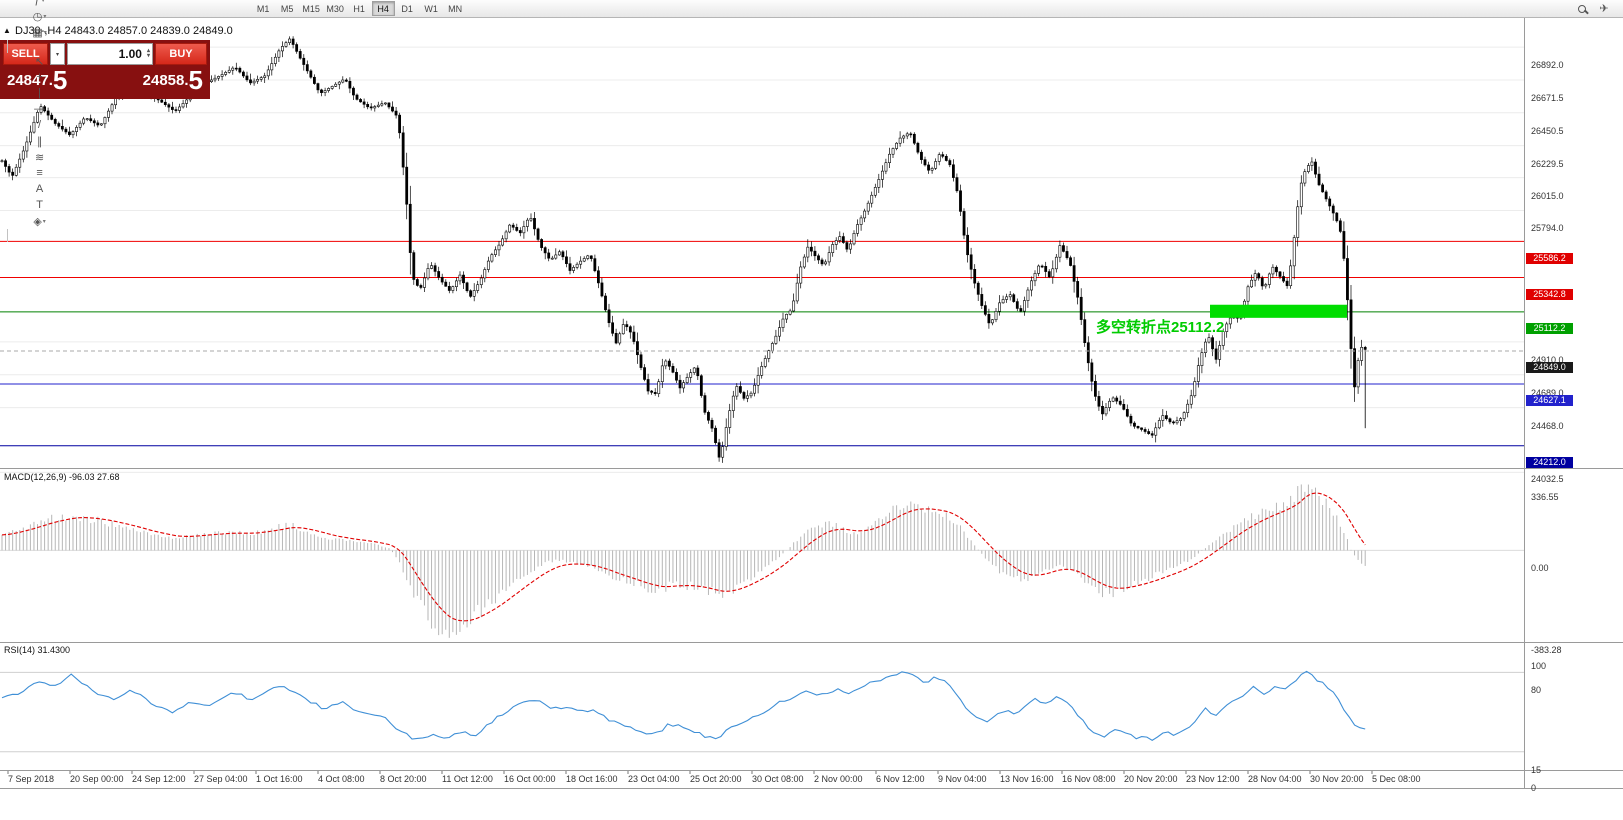 This screenshot has height=820, width=1623. What do you see at coordinates (383, 8) in the screenshot?
I see `timeframe-h4: H4` at bounding box center [383, 8].